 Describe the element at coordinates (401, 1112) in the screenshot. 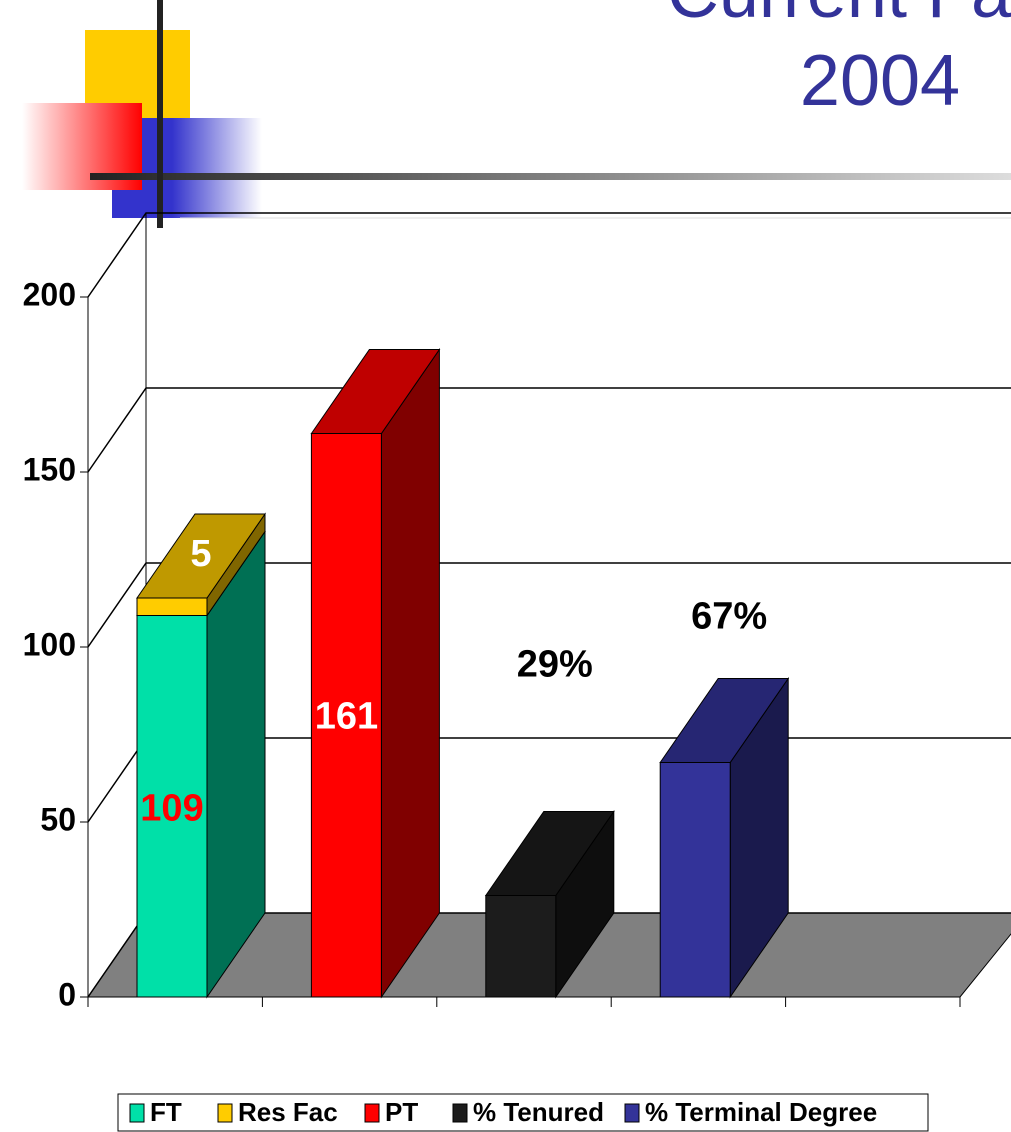

I see `legend-label: PT` at that location.